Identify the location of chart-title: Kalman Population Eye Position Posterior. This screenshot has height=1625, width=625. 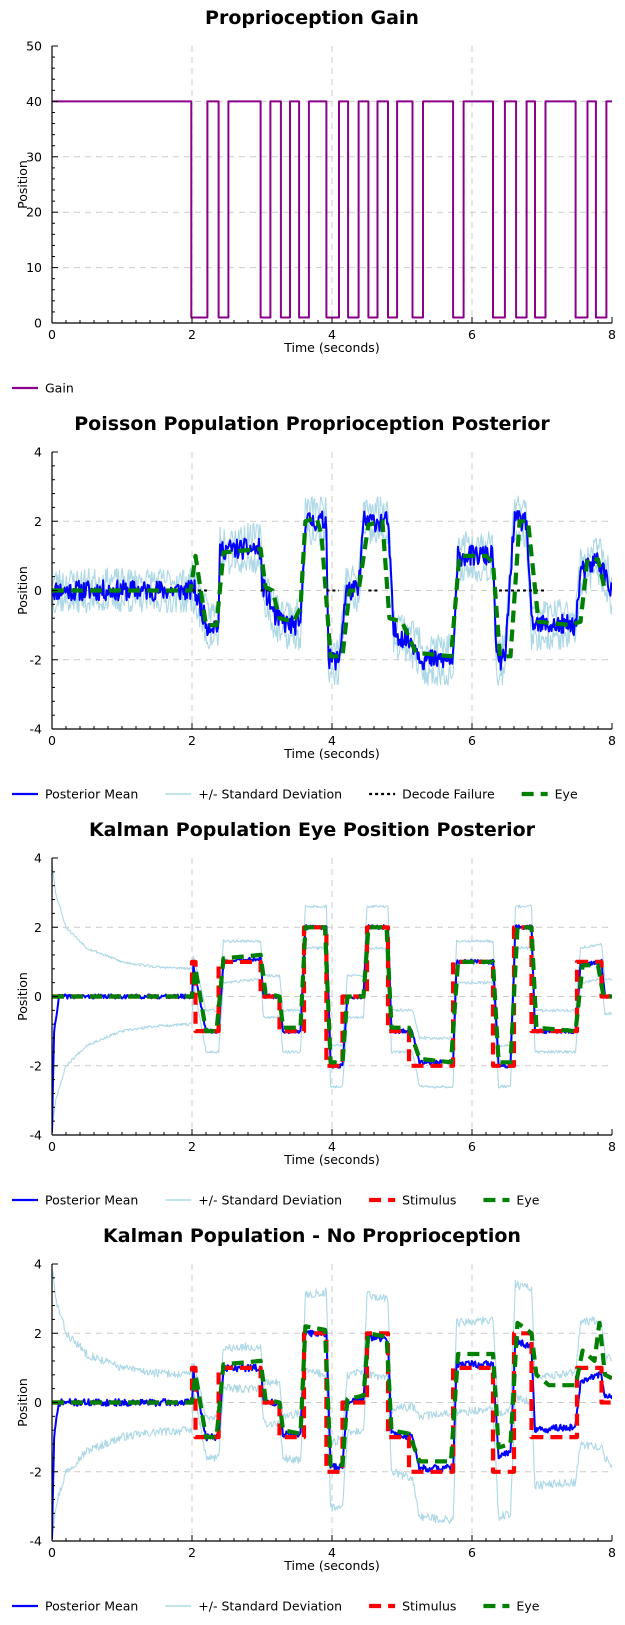
(312, 830).